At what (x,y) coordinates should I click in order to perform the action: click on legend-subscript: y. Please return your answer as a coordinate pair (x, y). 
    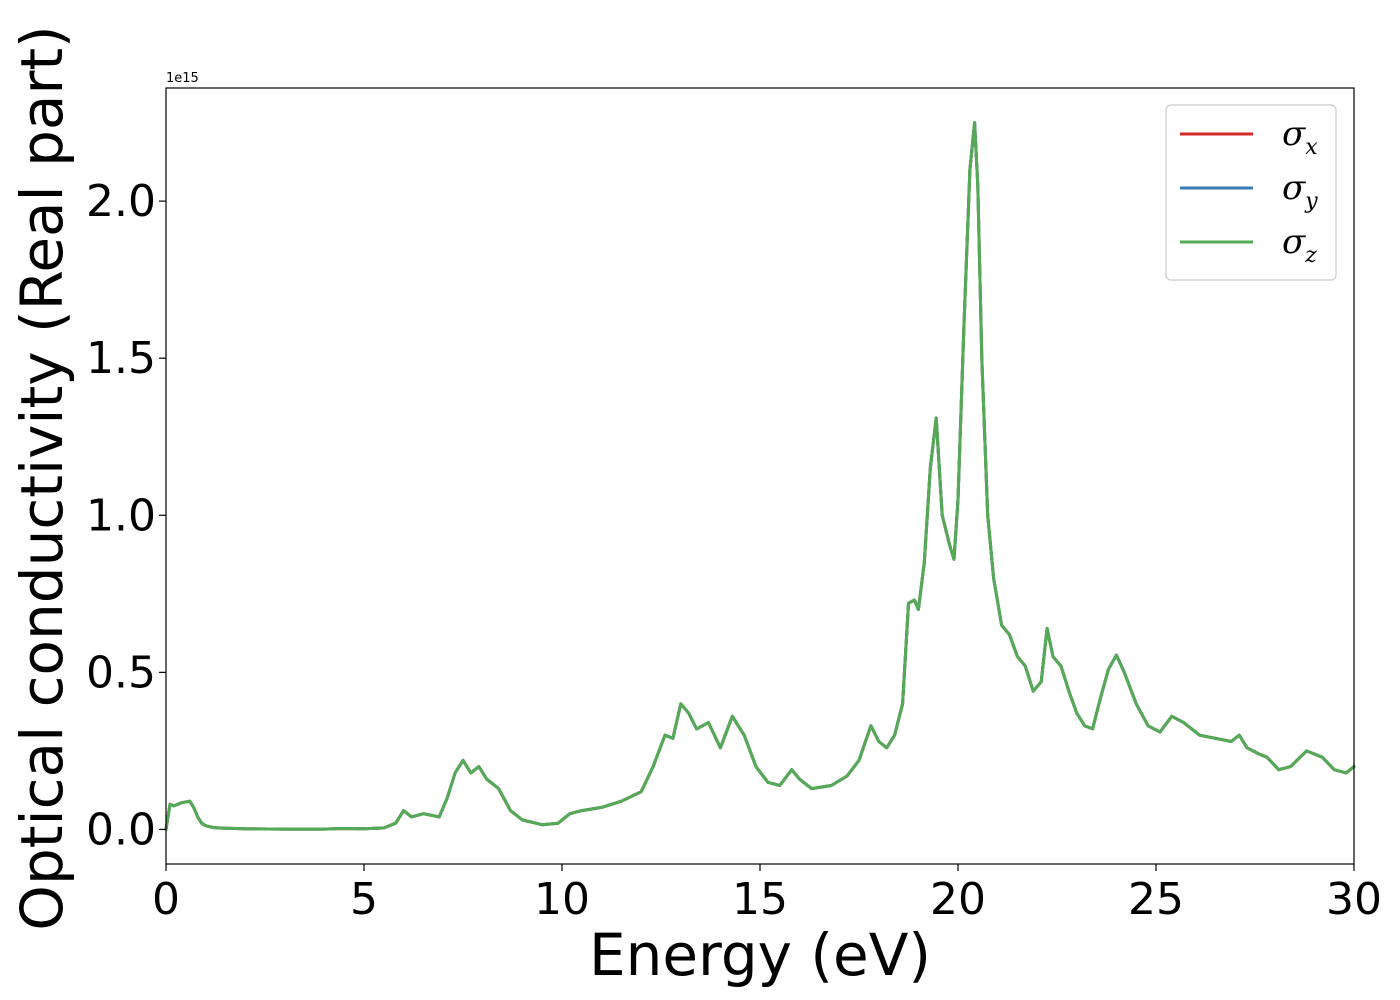
    Looking at the image, I should click on (1311, 201).